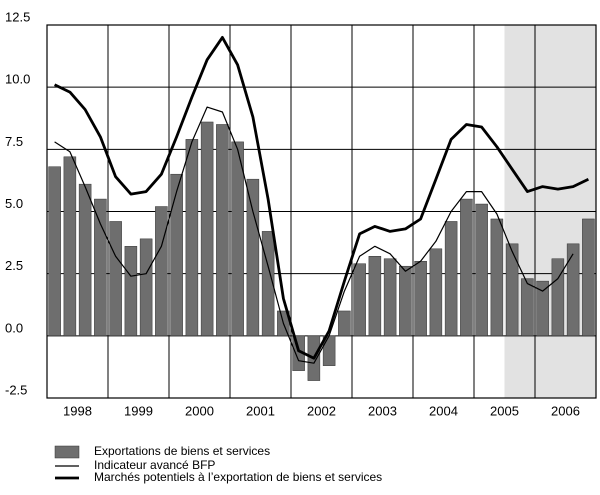 The width and height of the screenshot is (600, 495). What do you see at coordinates (443, 410) in the screenshot?
I see `x-tick-label: 2004` at bounding box center [443, 410].